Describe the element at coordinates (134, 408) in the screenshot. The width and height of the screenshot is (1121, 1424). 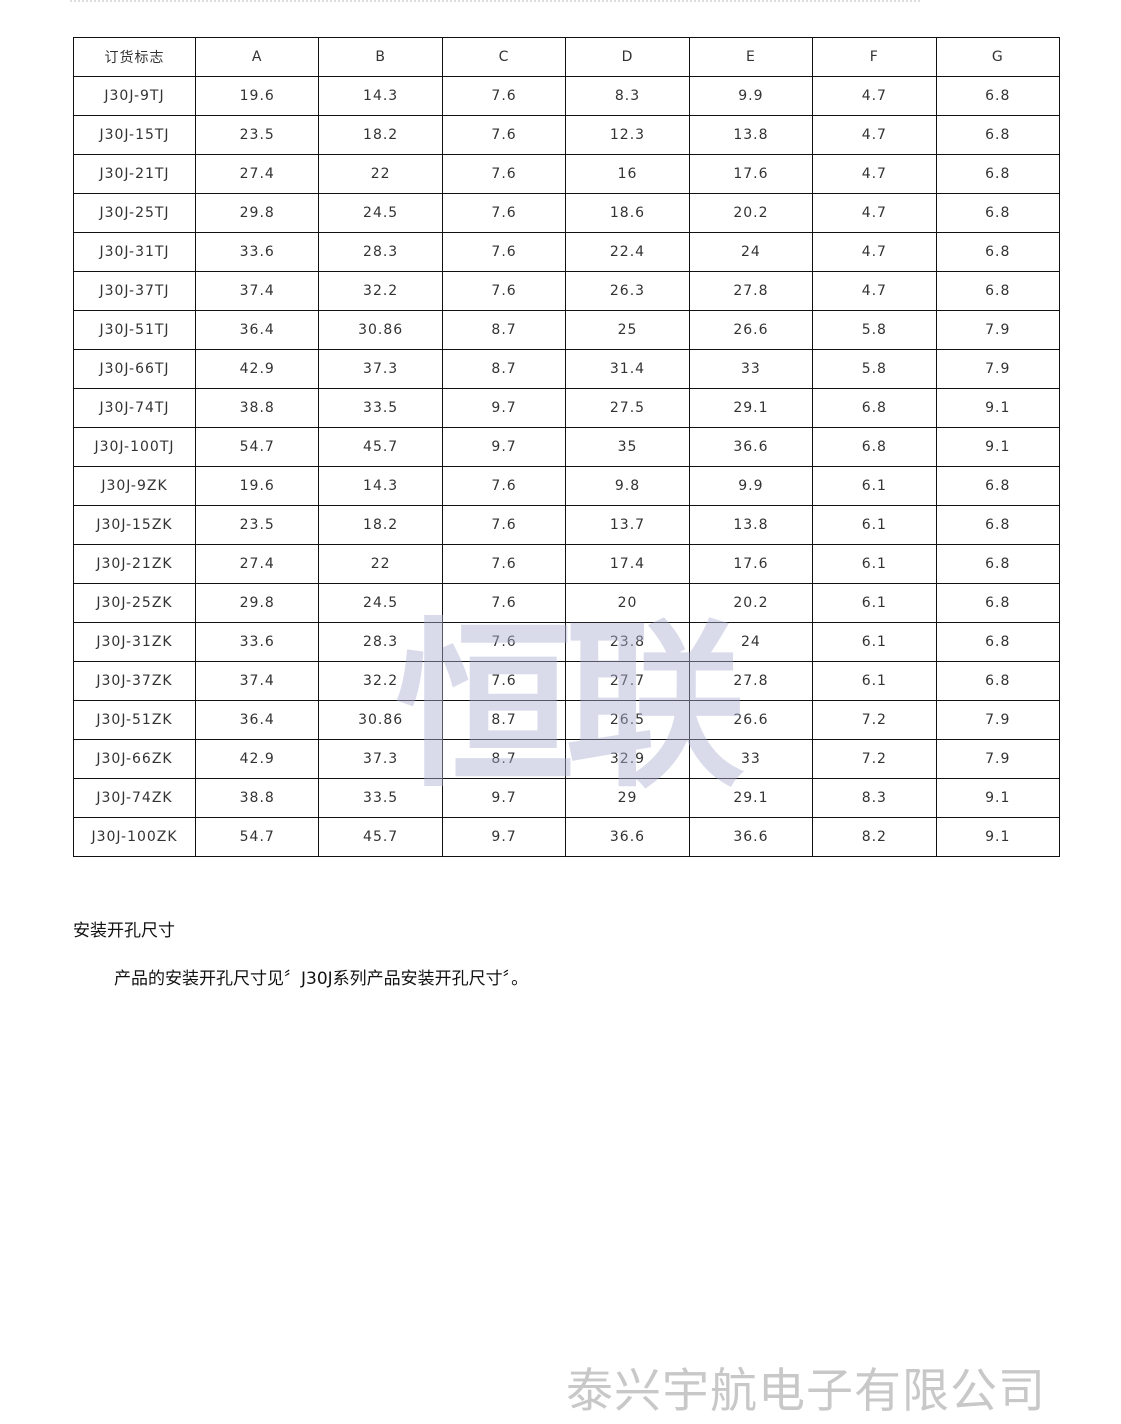
I see `order-code-cell: J30J-74TJ` at that location.